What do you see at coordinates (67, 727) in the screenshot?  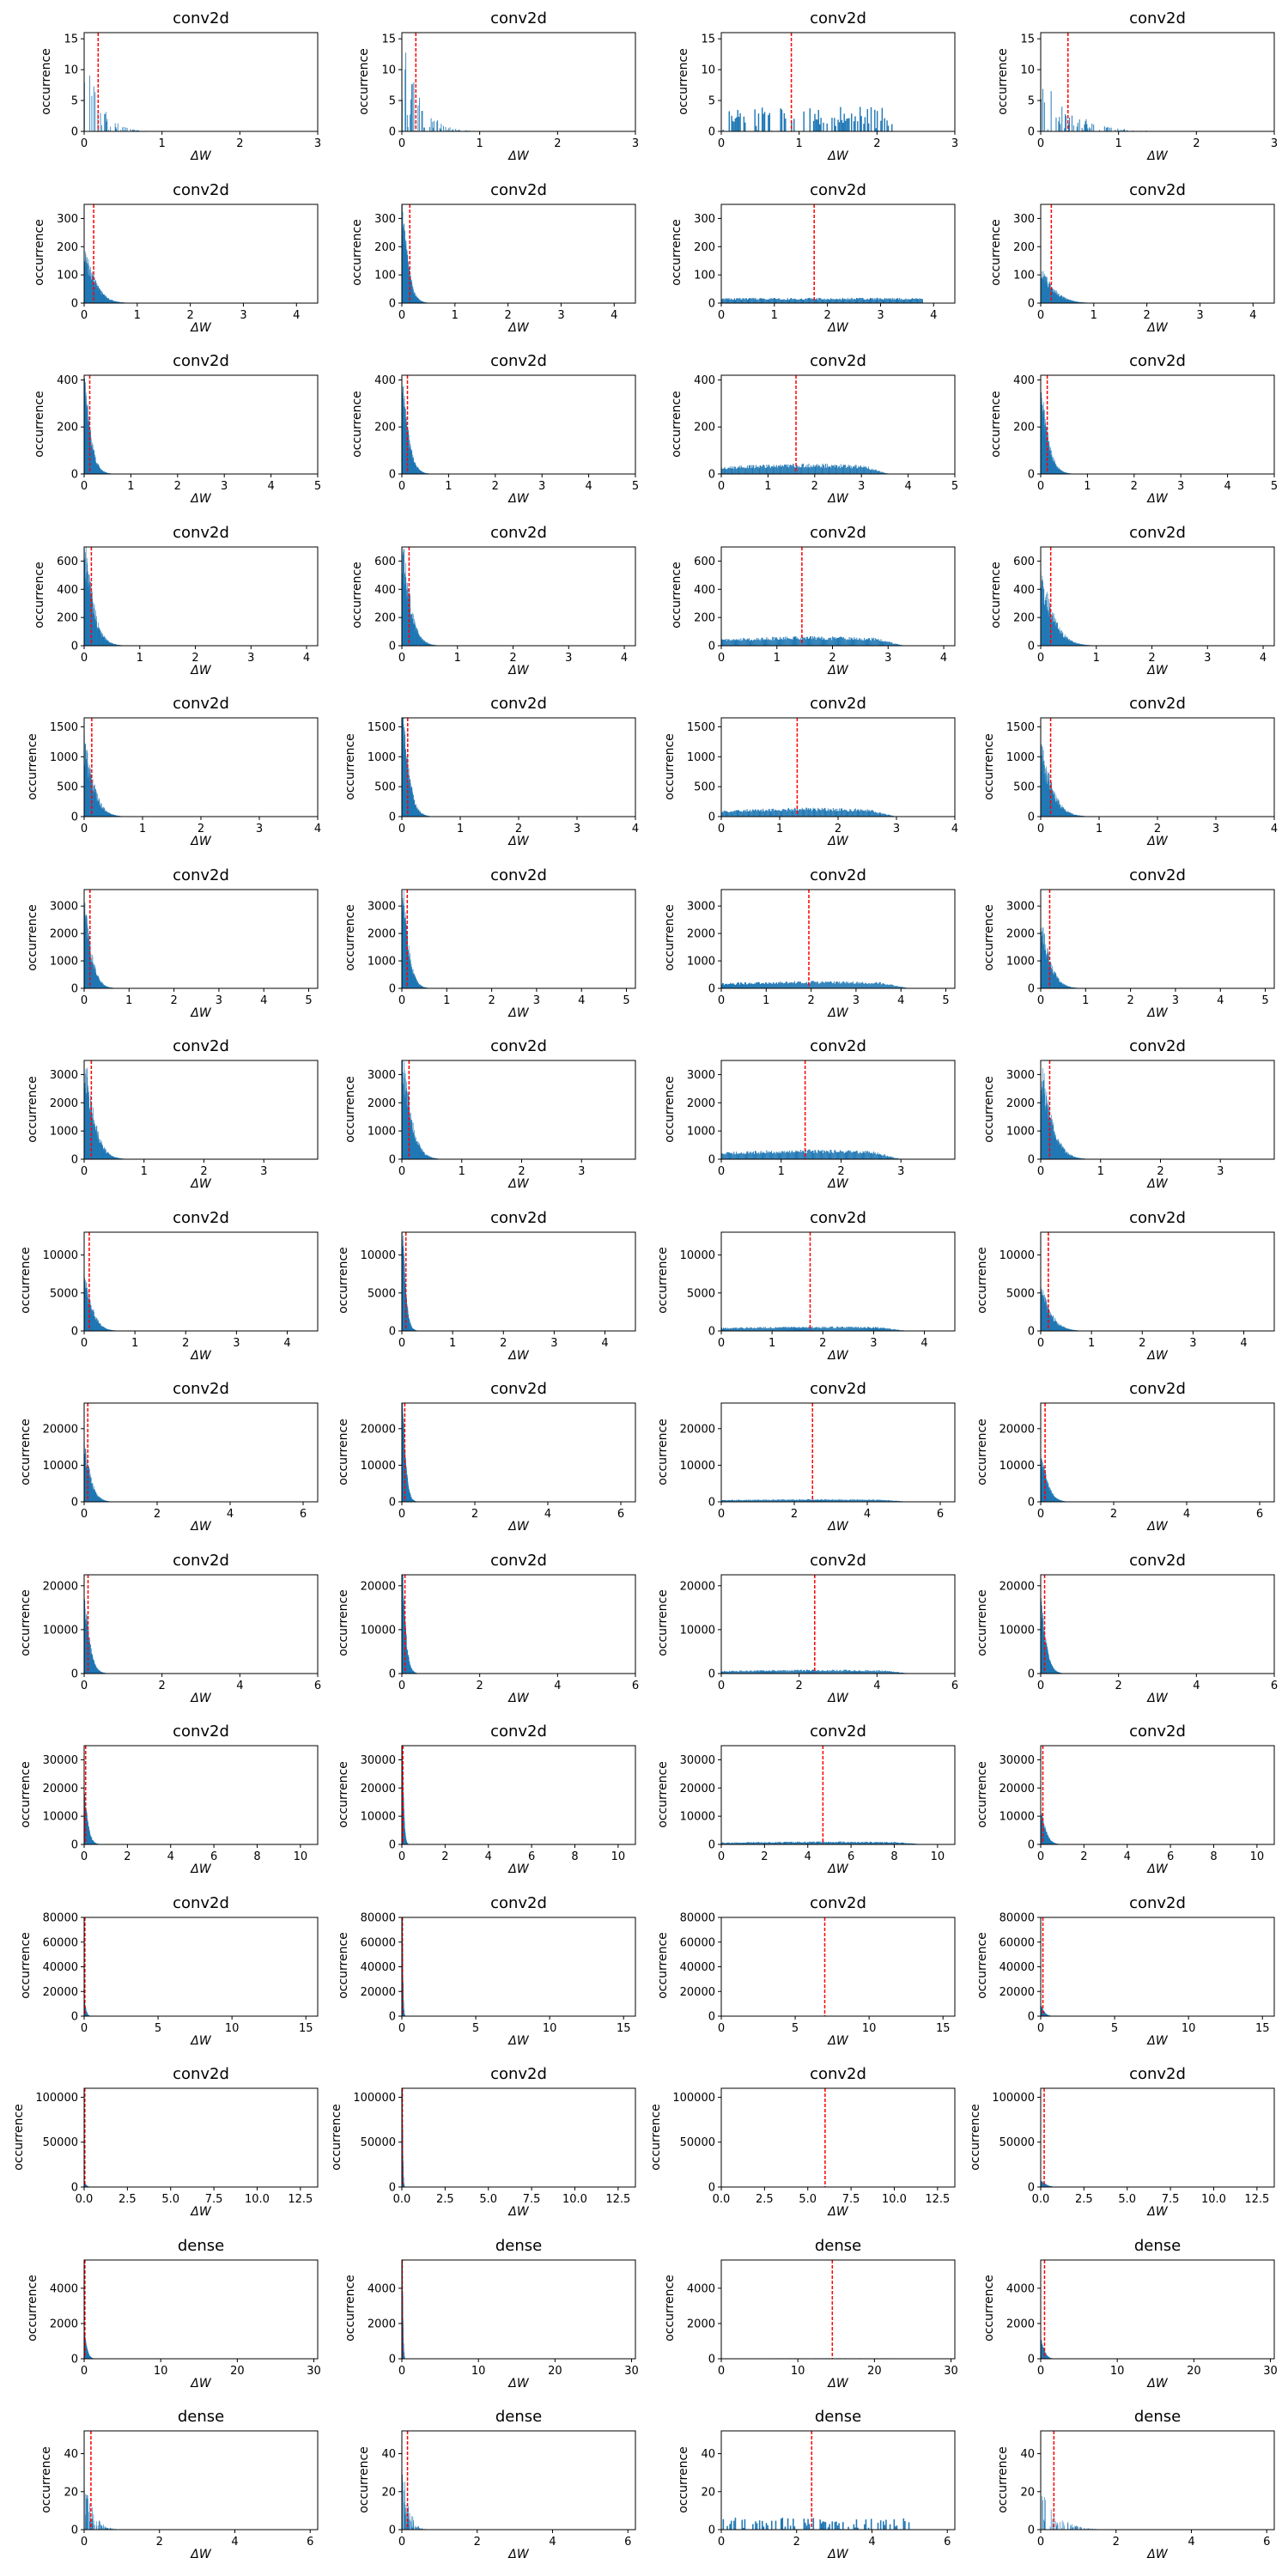 I see `y-tick: 1500` at bounding box center [67, 727].